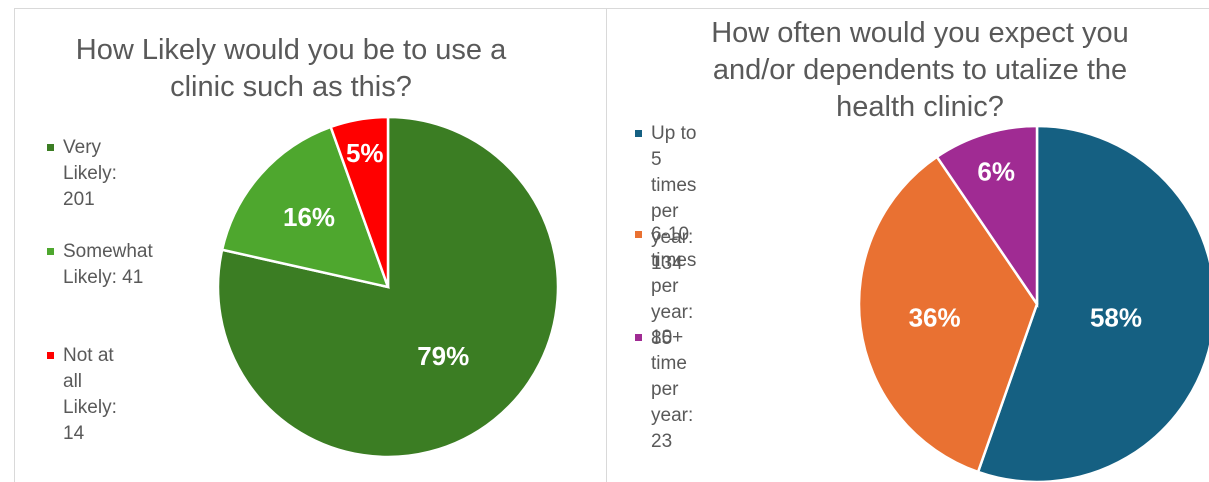  I want to click on legend-item-very-likely: Very Likely: 201, so click(82, 174).